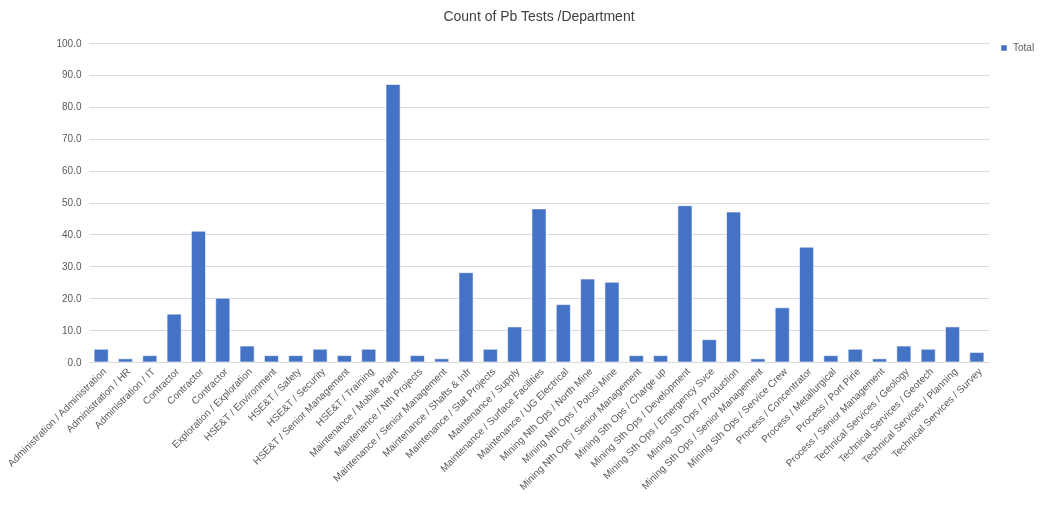 The height and width of the screenshot is (507, 1056). Describe the element at coordinates (72, 75) in the screenshot. I see `y-tick-label: 90.0` at that location.